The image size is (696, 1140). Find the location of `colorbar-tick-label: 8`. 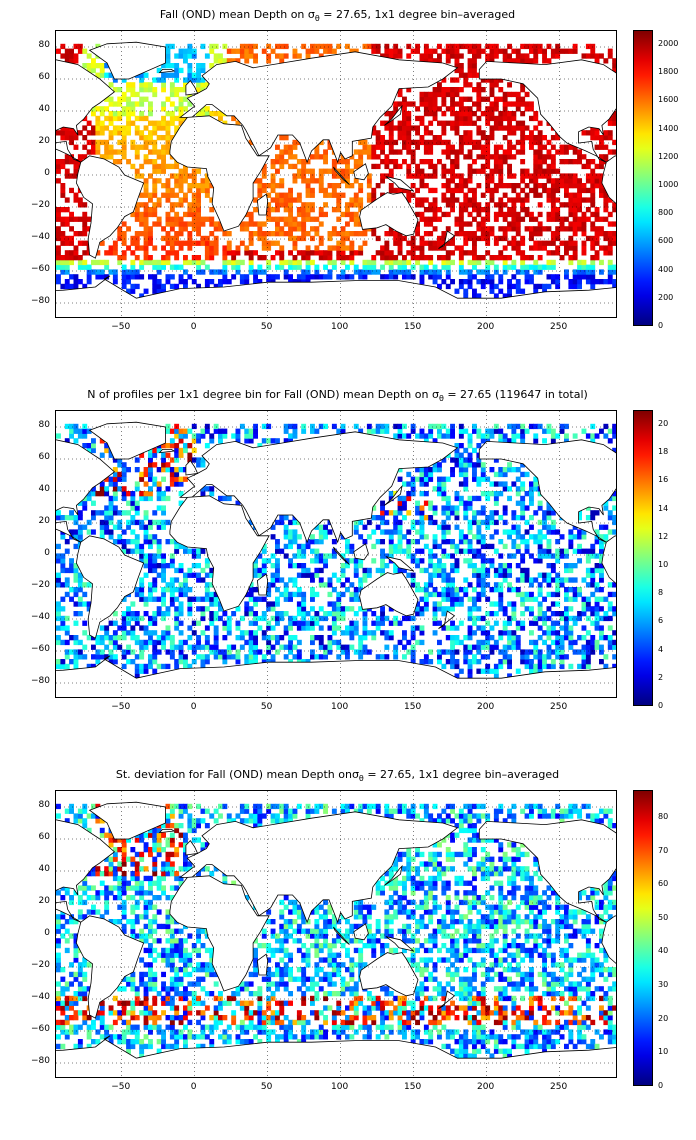

colorbar-tick-label: 8 is located at coordinates (661, 593).